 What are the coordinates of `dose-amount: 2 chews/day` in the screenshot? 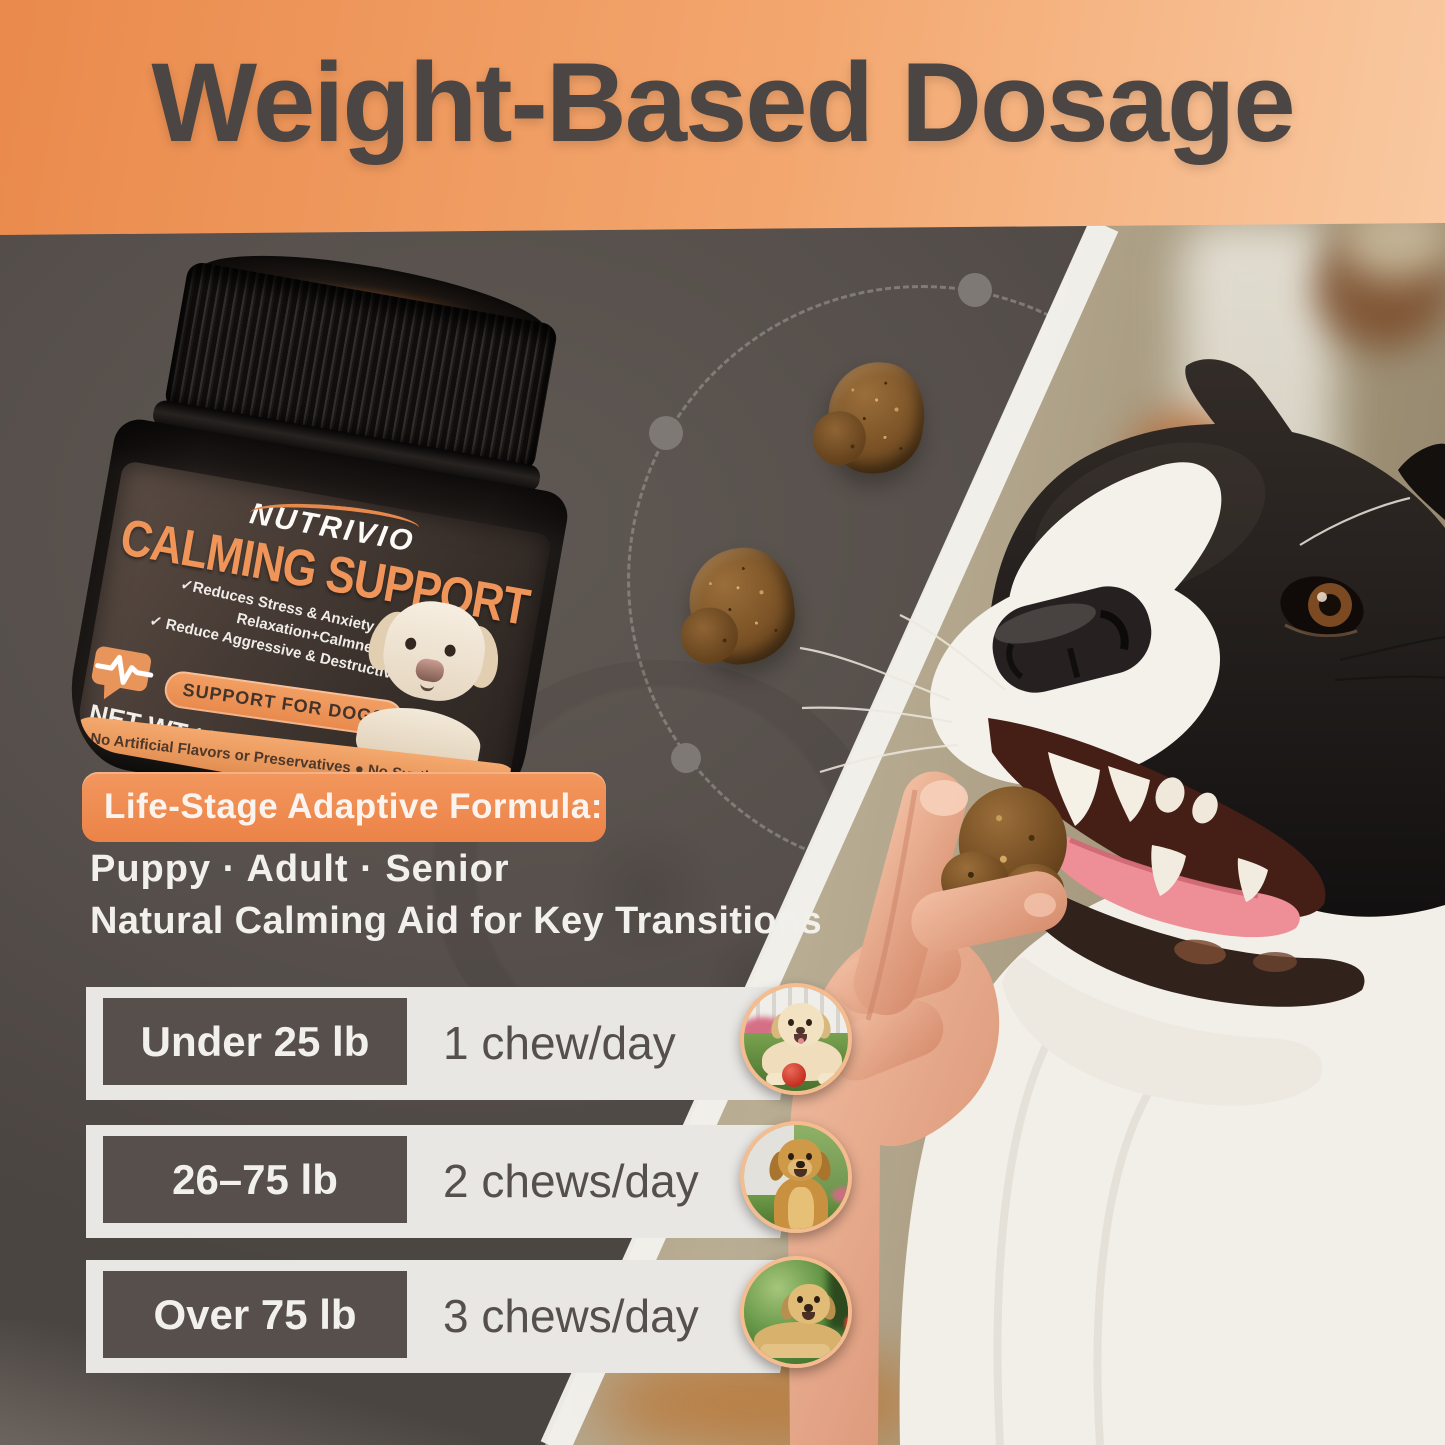 It's located at (571, 1181).